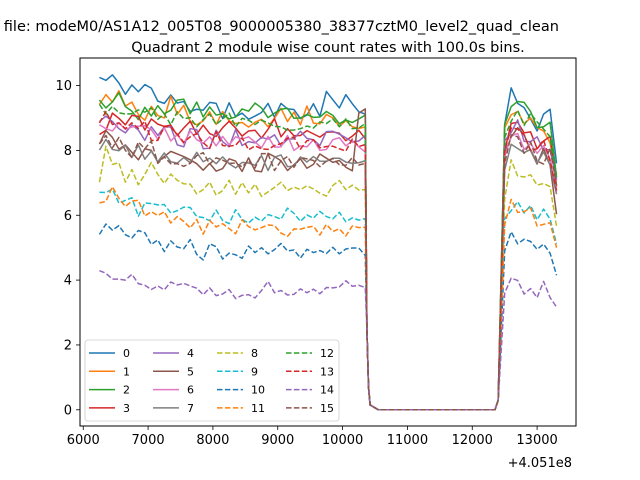  Describe the element at coordinates (68, 151) in the screenshot. I see `y-tick-label: 8` at that location.